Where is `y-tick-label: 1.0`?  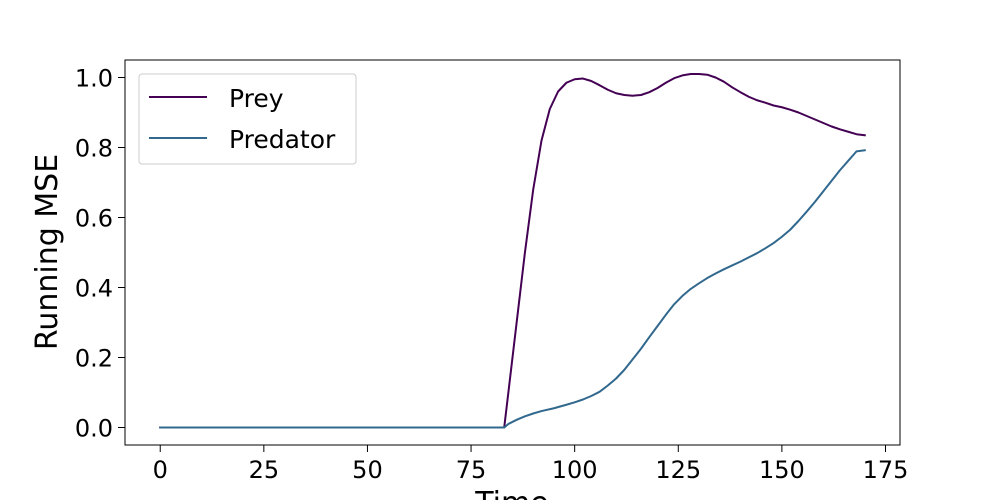 y-tick-label: 1.0 is located at coordinates (94, 79).